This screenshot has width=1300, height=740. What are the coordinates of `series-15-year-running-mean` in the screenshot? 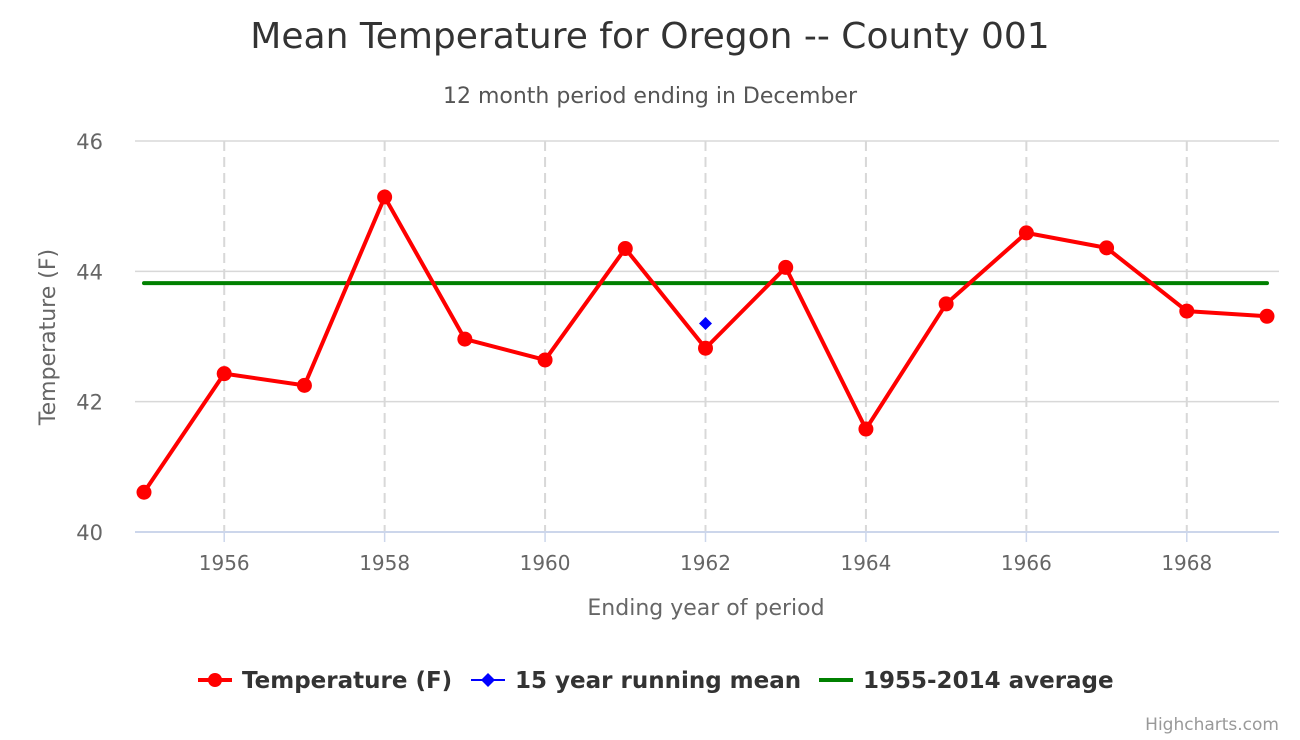 It's located at (705, 323).